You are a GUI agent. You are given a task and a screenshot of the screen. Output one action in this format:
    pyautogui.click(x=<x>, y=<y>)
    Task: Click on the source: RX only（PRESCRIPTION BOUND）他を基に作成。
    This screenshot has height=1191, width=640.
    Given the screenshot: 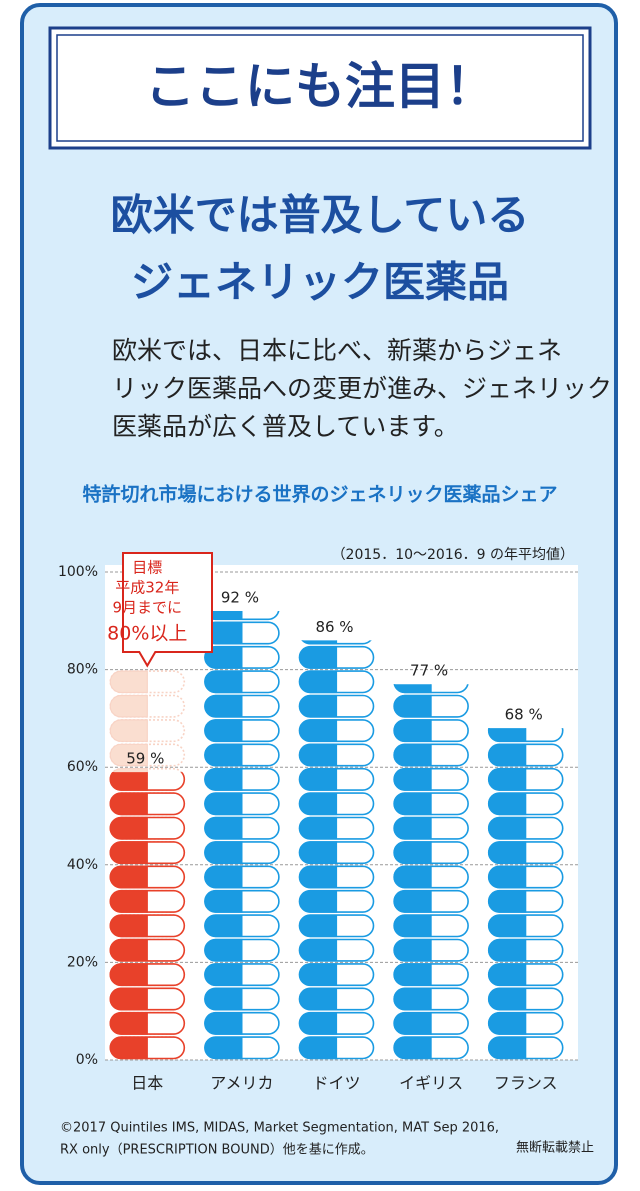 What is the action you would take?
    pyautogui.click(x=217, y=1150)
    